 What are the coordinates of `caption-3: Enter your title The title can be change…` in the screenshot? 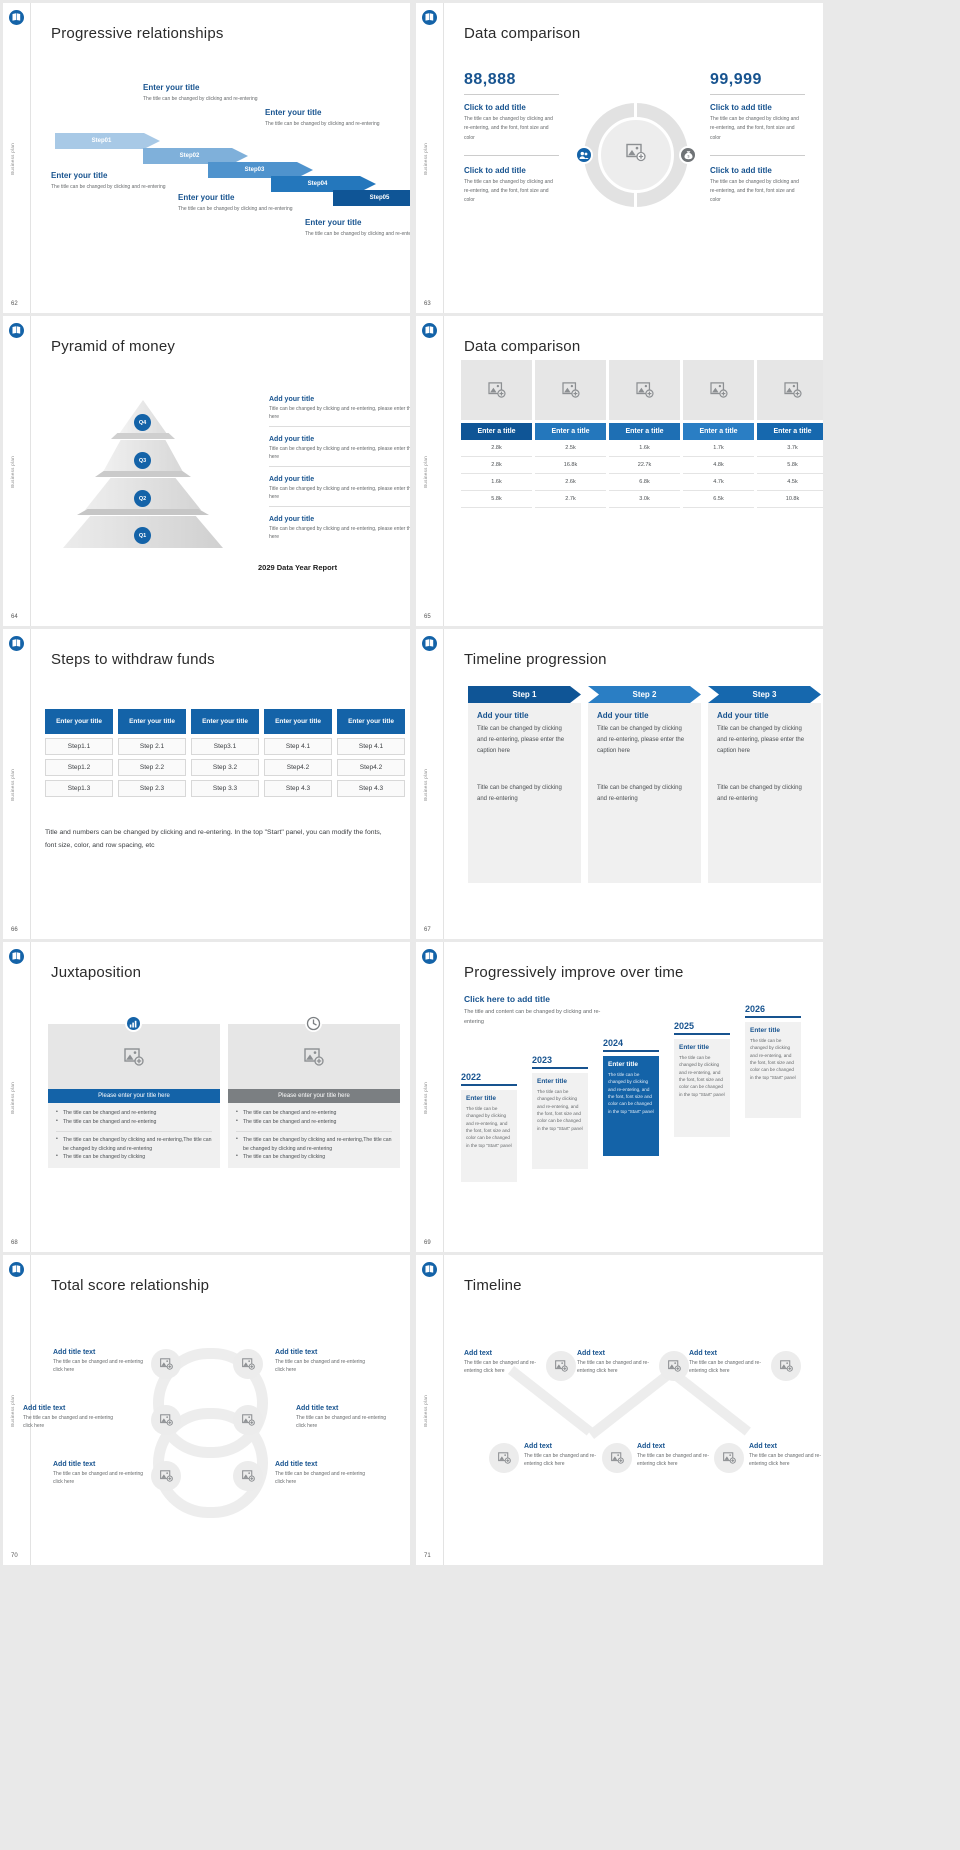 It's located at (235, 203).